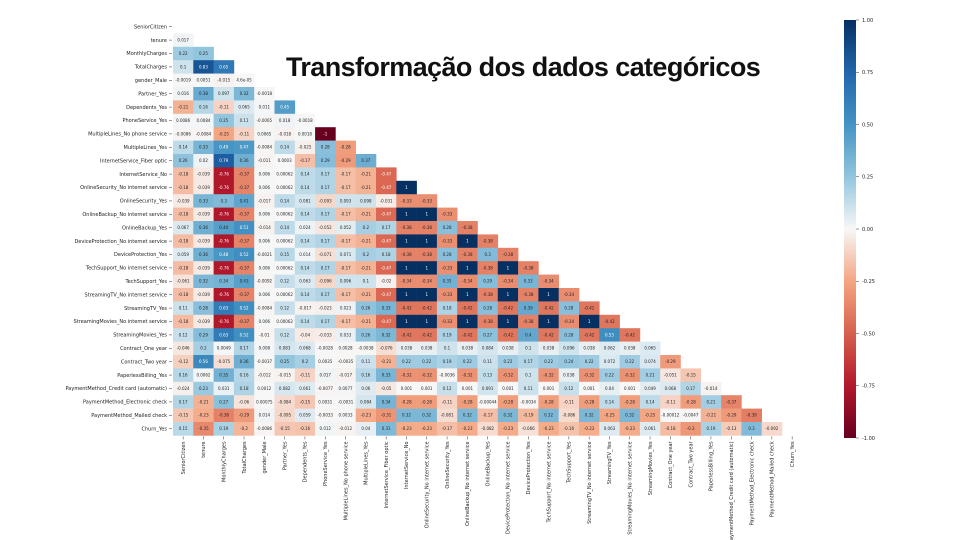  Describe the element at coordinates (427, 227) in the screenshot. I see `cell-label: -0.38` at that location.